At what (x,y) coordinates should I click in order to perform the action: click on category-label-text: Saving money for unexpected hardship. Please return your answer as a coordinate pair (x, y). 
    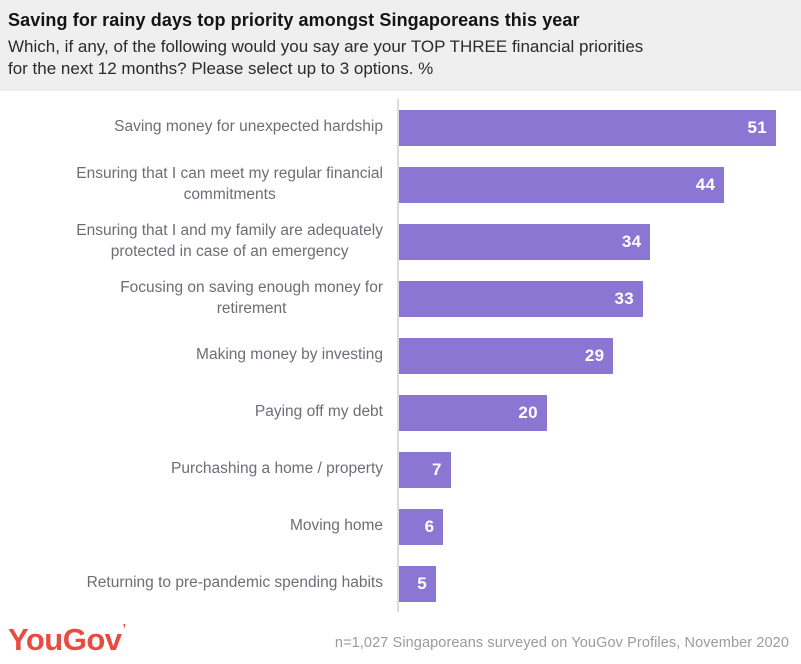
    Looking at the image, I should click on (248, 127).